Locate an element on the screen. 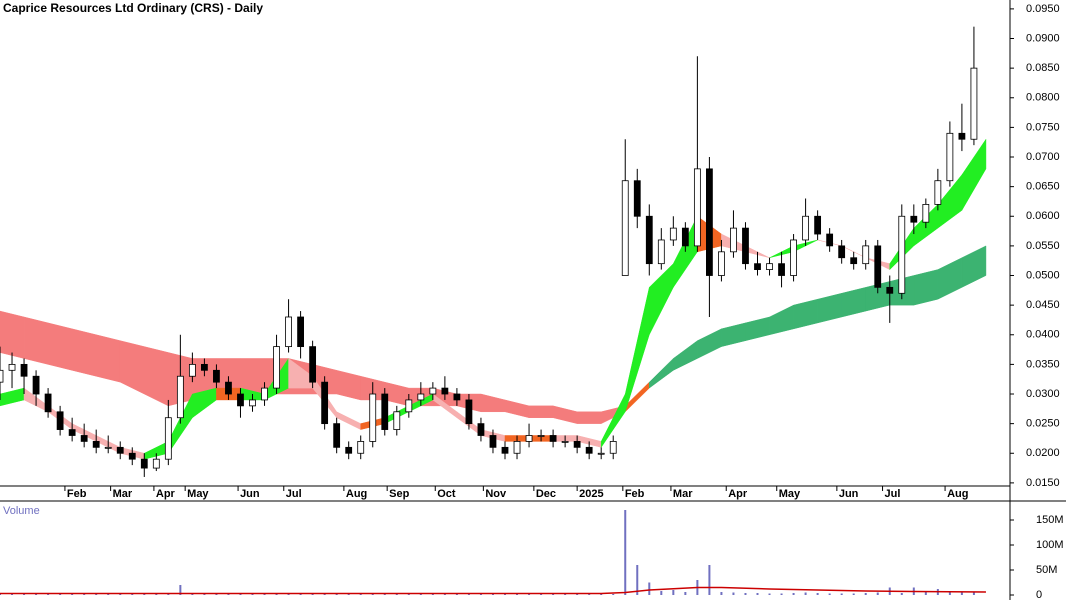 This screenshot has width=1066, height=600. y-tick-label: 0.0400 is located at coordinates (1043, 335).